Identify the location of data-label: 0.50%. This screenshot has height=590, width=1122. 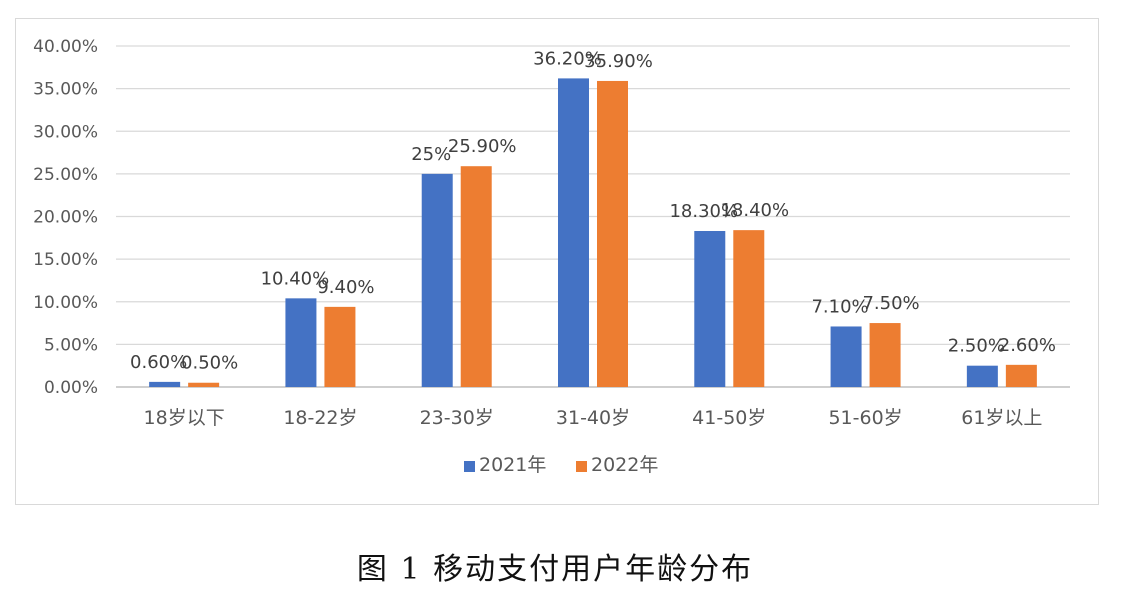
(209, 363).